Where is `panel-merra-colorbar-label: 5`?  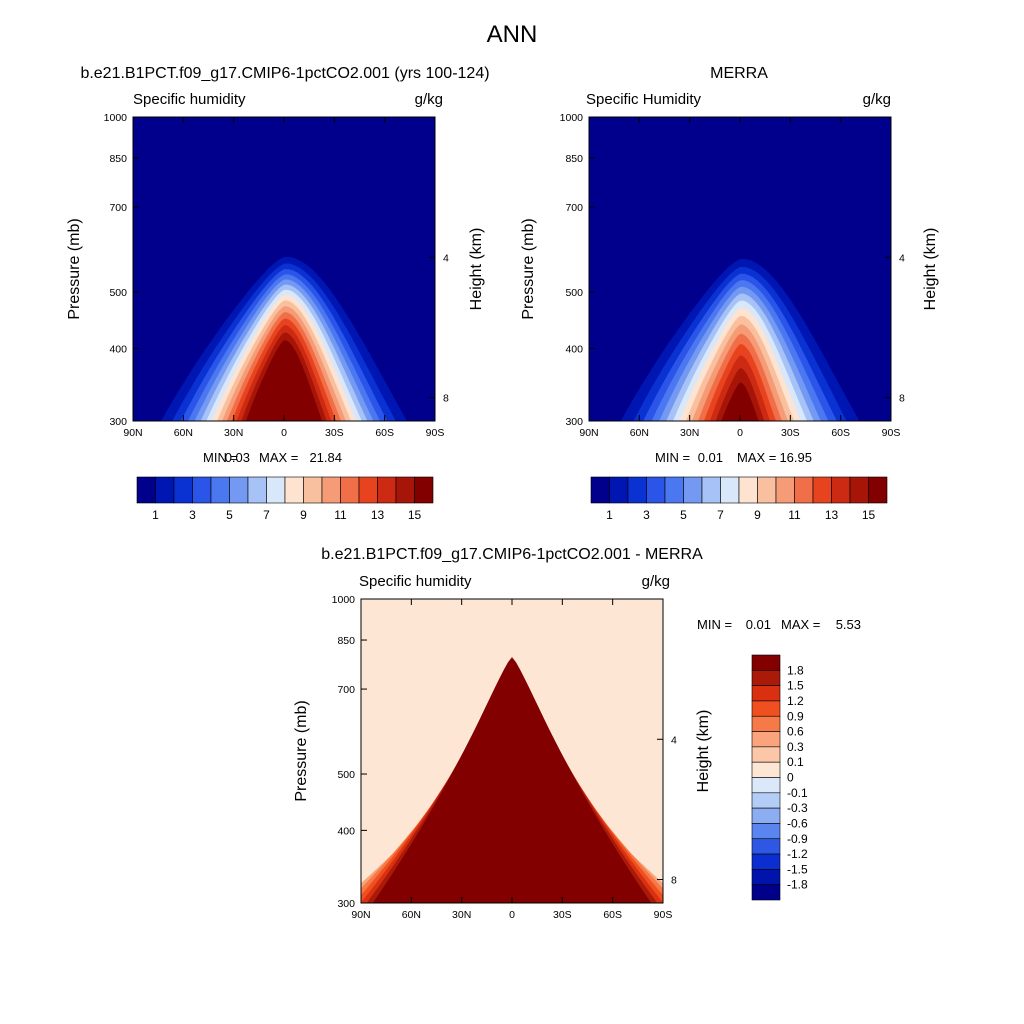 panel-merra-colorbar-label: 5 is located at coordinates (683, 515).